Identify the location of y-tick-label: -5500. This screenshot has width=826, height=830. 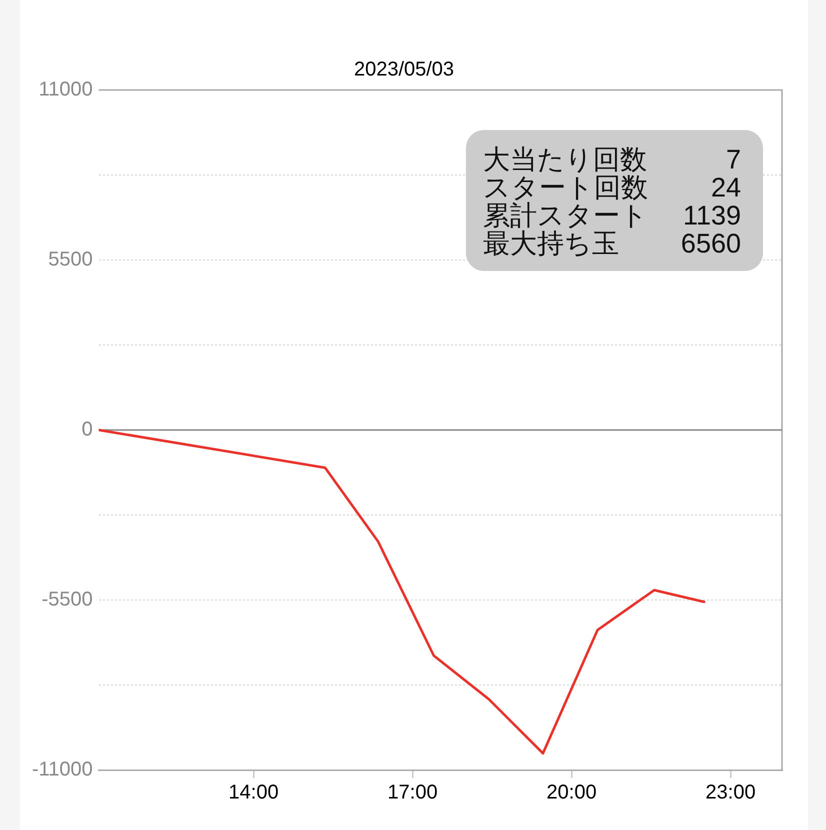
(67, 599).